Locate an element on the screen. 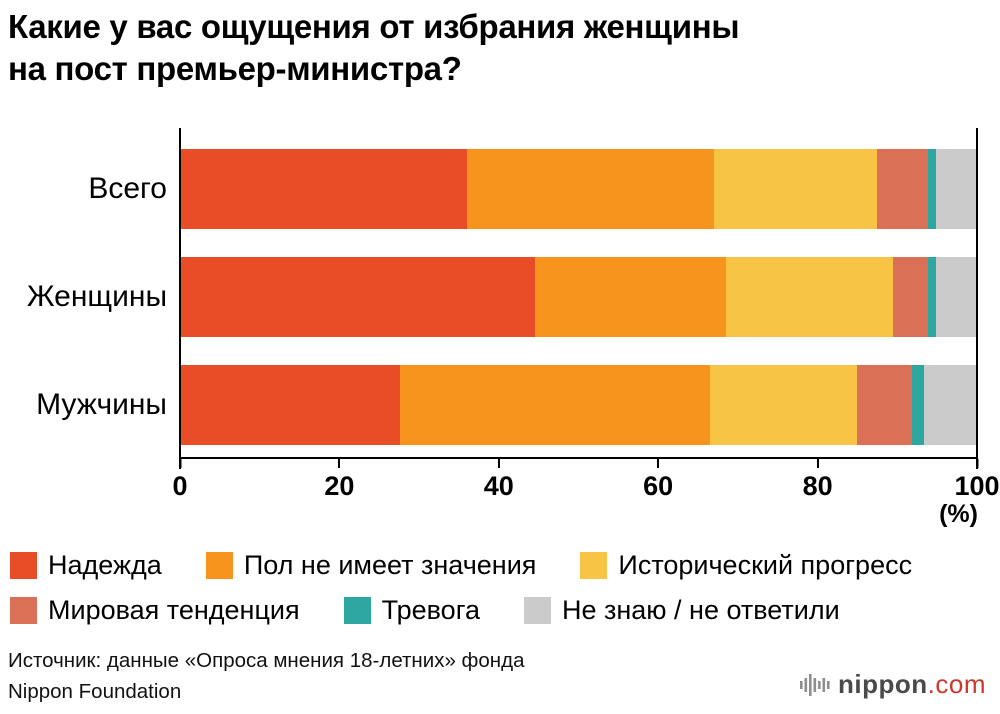  x-axis-unit-label: (%) is located at coordinates (958, 514).